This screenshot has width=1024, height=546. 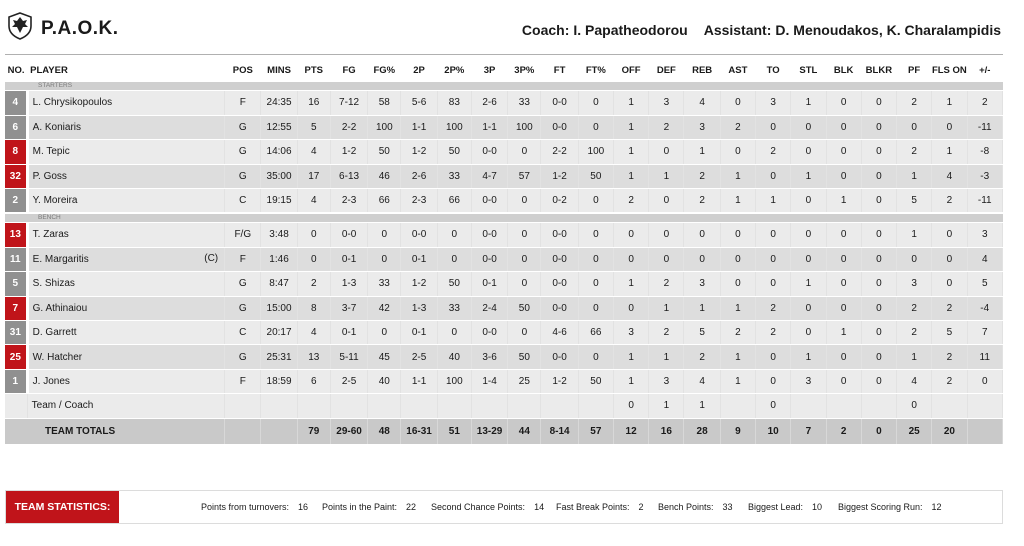 What do you see at coordinates (695, 507) in the screenshot?
I see `team-stat-item: Bench Points: 33` at bounding box center [695, 507].